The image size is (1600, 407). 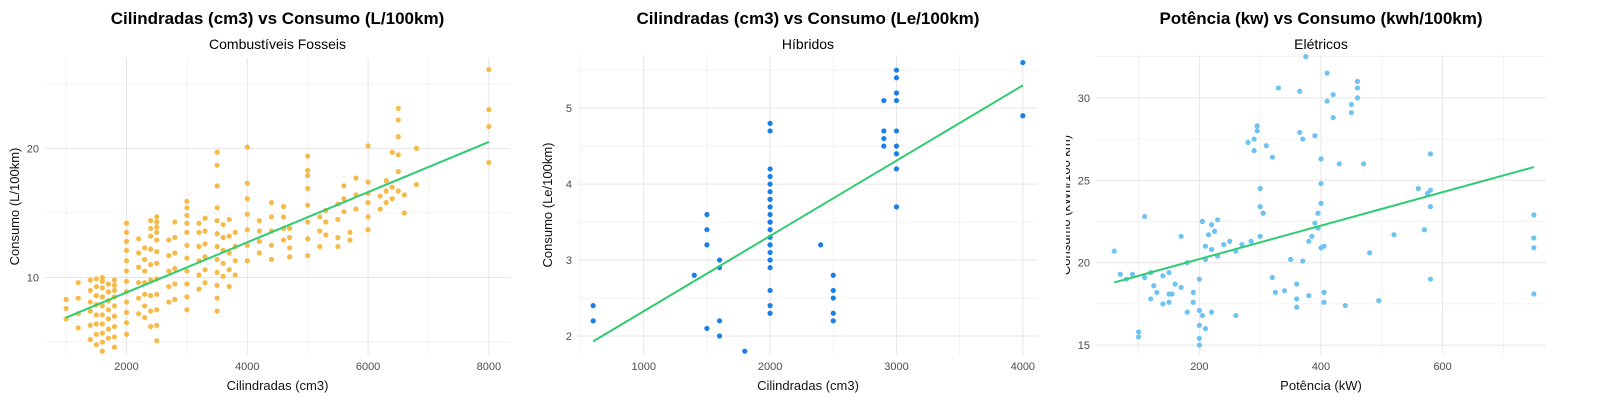 What do you see at coordinates (547, 205) in the screenshot?
I see `y-axis-label: Consumo (Le/100km)` at bounding box center [547, 205].